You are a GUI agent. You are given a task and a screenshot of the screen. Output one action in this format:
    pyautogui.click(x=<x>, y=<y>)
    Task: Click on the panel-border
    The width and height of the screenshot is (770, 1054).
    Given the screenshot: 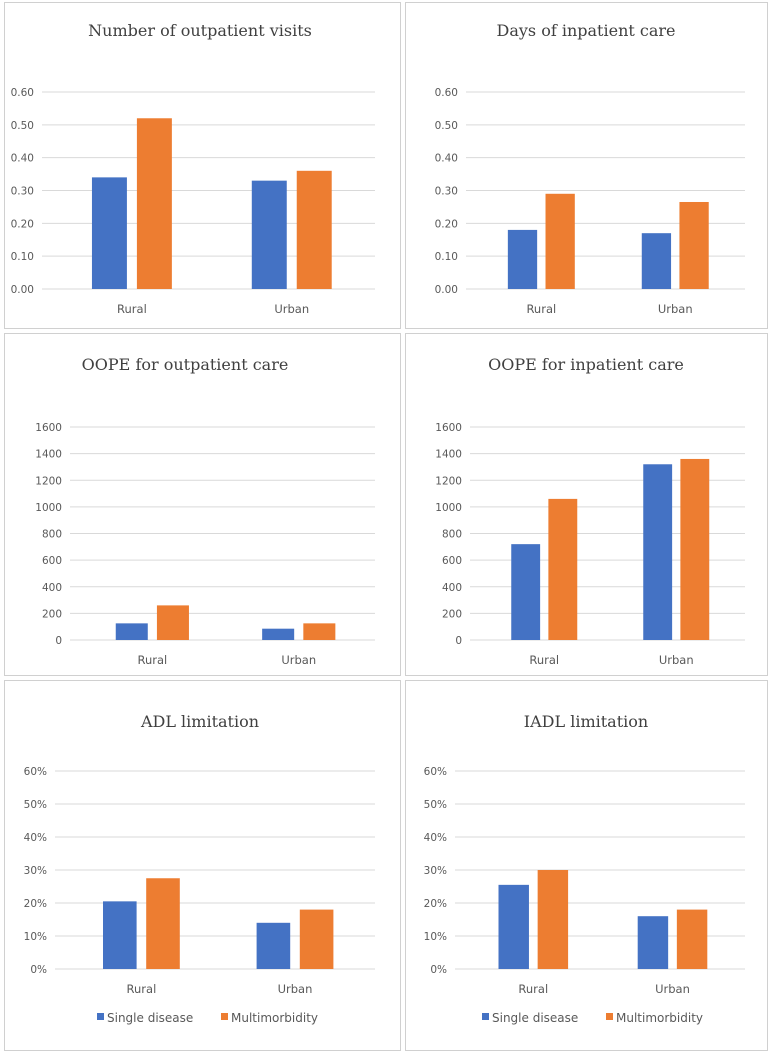 What is the action you would take?
    pyautogui.click(x=586, y=165)
    